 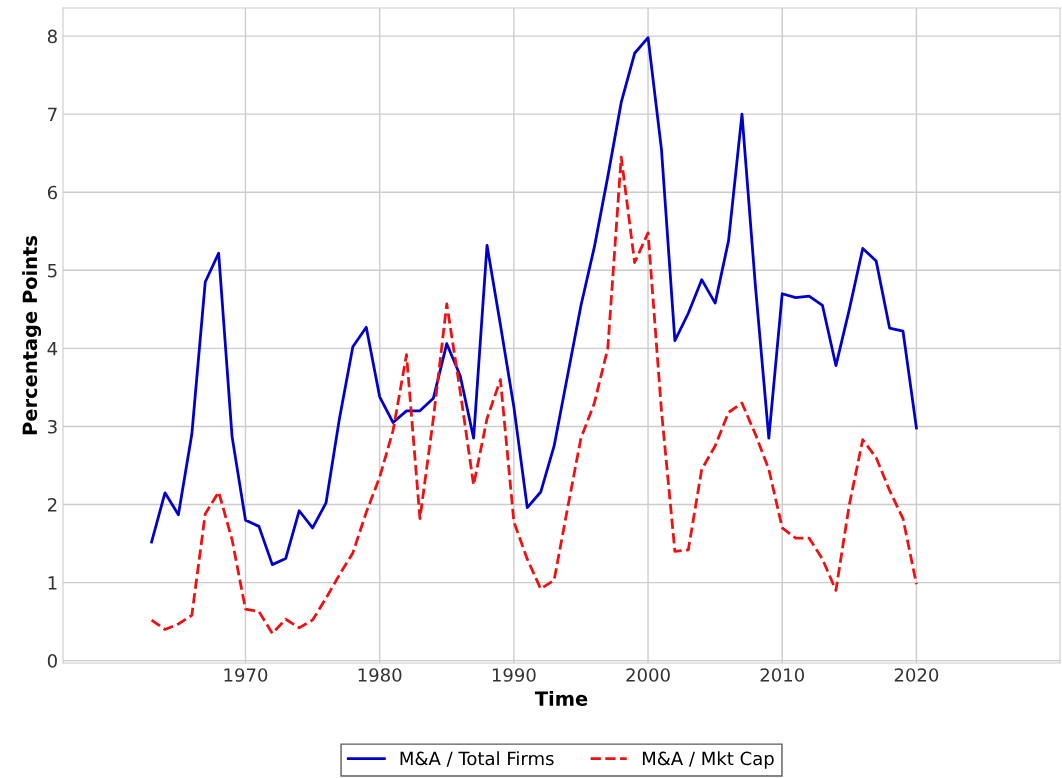 I want to click on y-tick-label: 6, so click(x=52, y=192).